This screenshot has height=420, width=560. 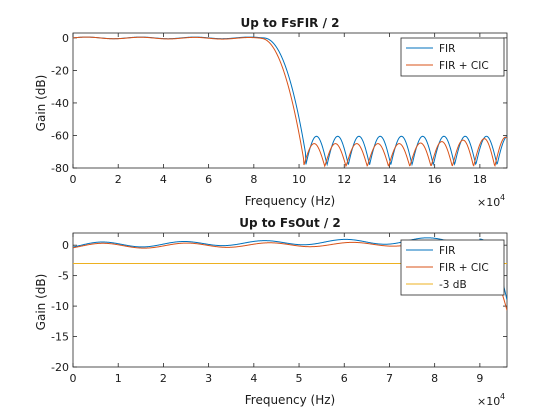 I want to click on legend: FIR FIR + CIC, so click(x=452, y=57).